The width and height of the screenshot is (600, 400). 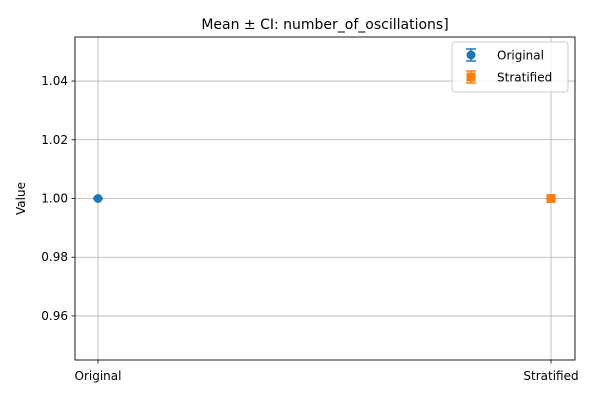 What do you see at coordinates (471, 77) in the screenshot?
I see `legend-marker-stratified` at bounding box center [471, 77].